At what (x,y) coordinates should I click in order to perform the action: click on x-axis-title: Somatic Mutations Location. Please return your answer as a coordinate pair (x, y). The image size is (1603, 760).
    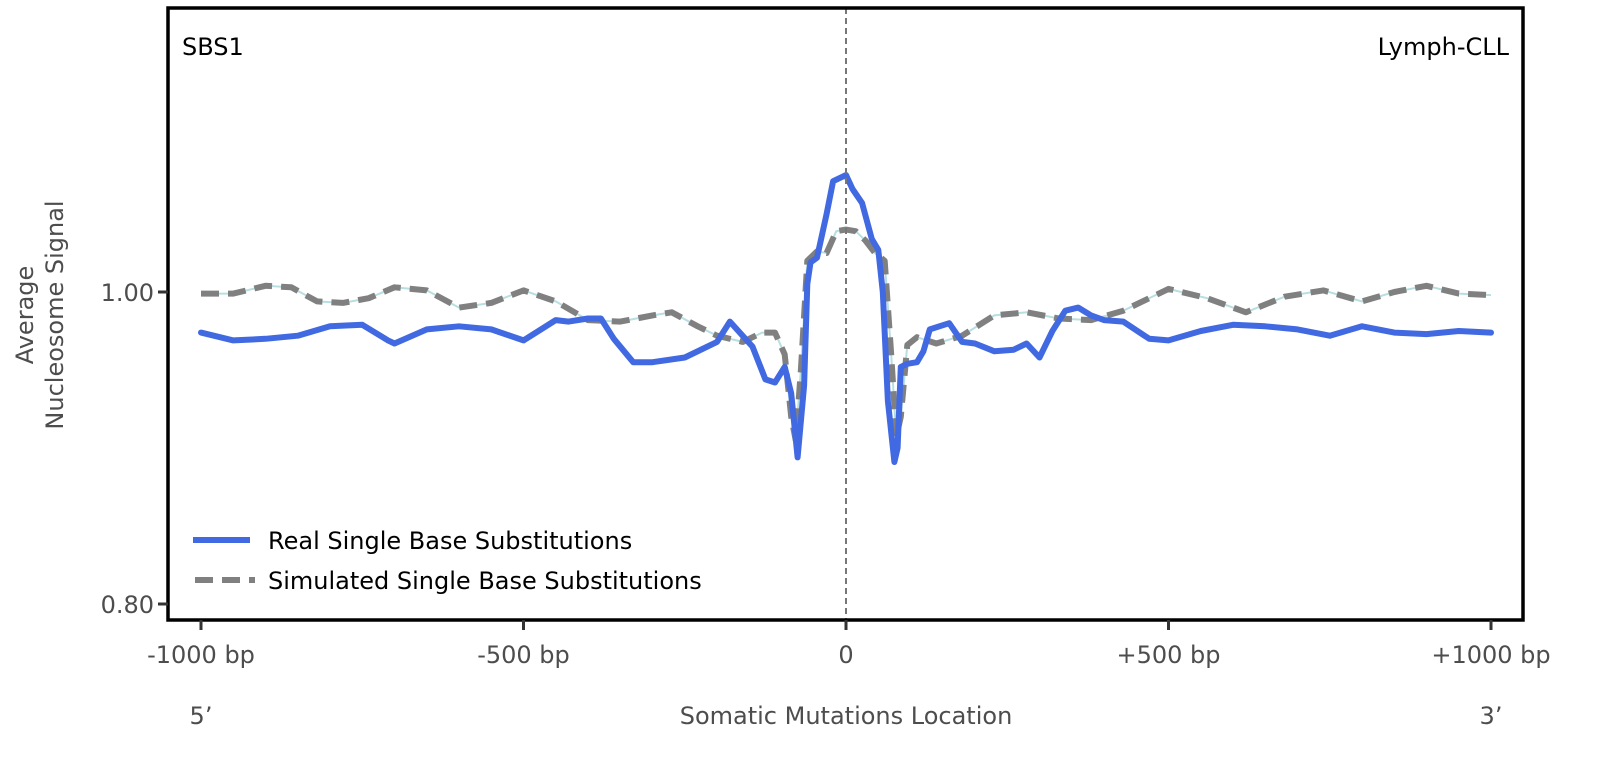
    Looking at the image, I should click on (846, 716).